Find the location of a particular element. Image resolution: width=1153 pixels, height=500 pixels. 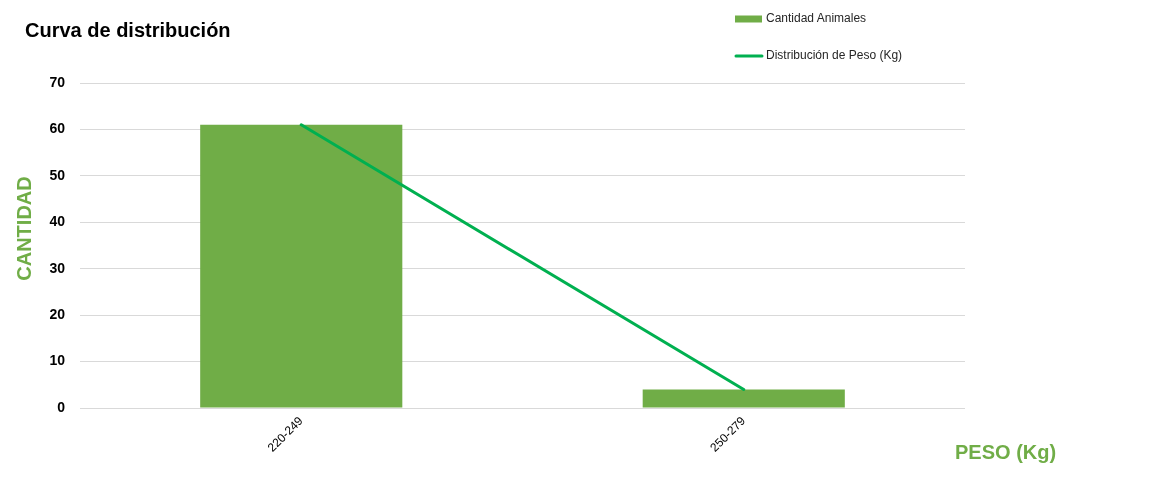

y-tick-label: 30 is located at coordinates (57, 267).